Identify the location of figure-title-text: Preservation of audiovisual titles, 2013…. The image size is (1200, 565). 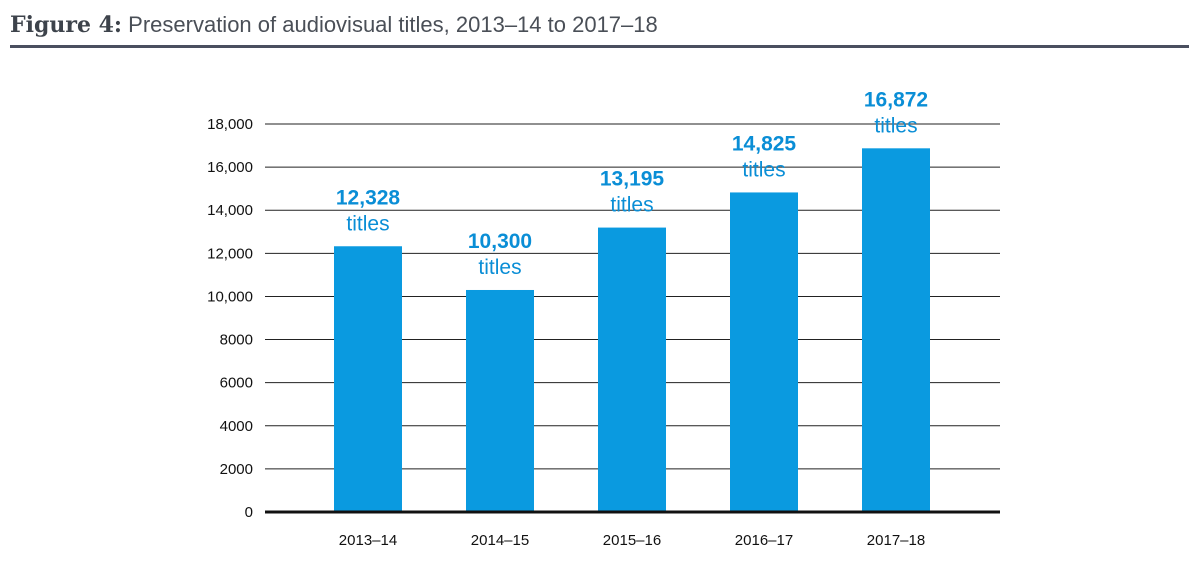
(393, 24).